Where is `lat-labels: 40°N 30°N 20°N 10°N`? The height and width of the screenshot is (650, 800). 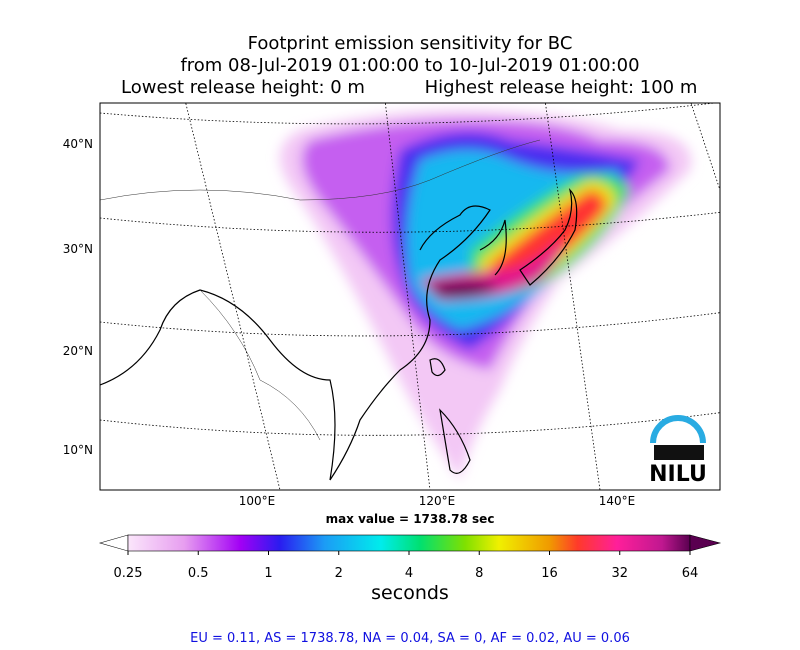
lat-labels: 40°N 30°N 20°N 10°N is located at coordinates (78, 297).